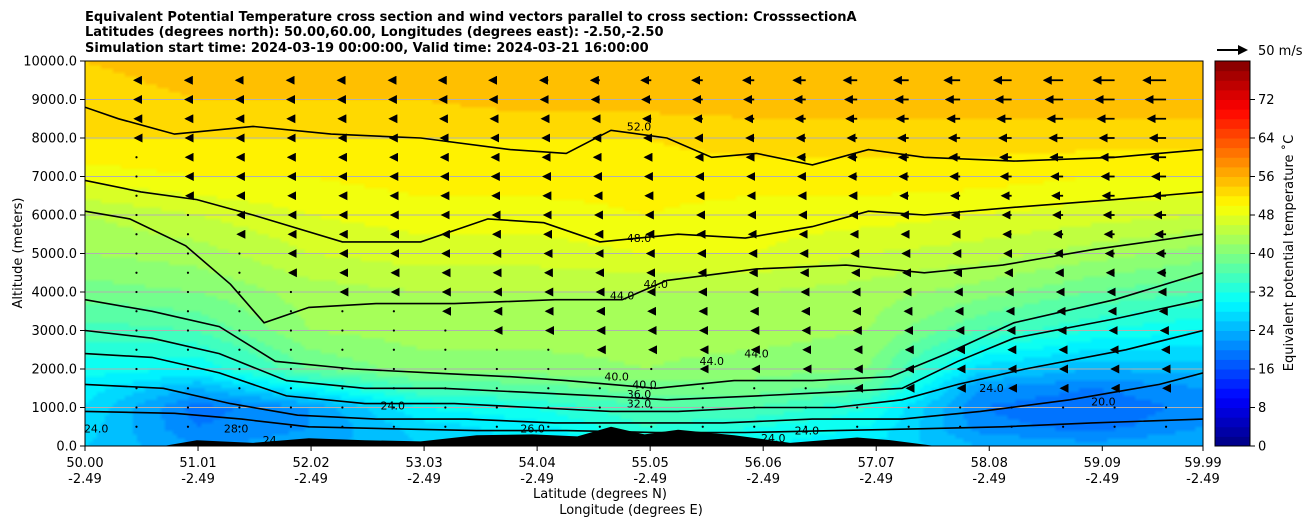 The width and height of the screenshot is (1308, 526). Describe the element at coordinates (55, 408) in the screenshot. I see `y-tick-label: 1000.0` at that location.